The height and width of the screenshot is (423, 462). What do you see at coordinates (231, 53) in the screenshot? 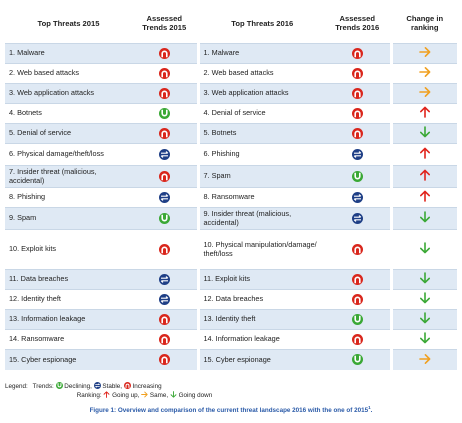
I see `table-row: 1. Malware 1. Malware` at bounding box center [231, 53].